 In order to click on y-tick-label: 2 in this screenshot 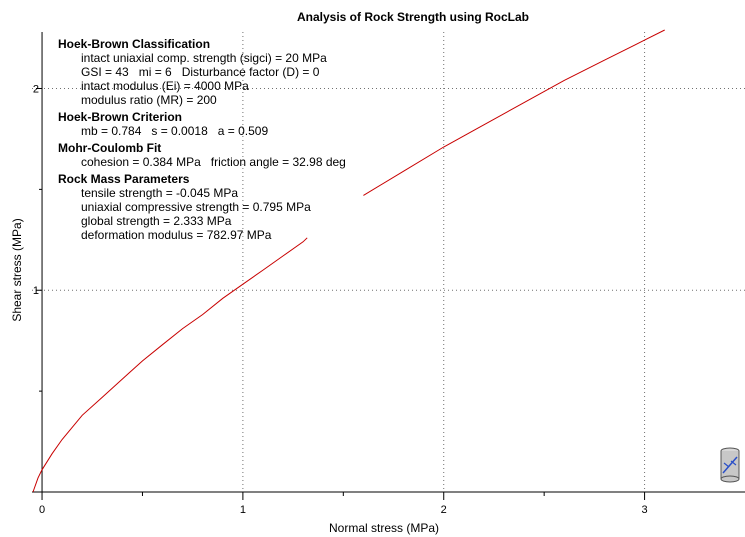, I will do `click(36, 89)`.